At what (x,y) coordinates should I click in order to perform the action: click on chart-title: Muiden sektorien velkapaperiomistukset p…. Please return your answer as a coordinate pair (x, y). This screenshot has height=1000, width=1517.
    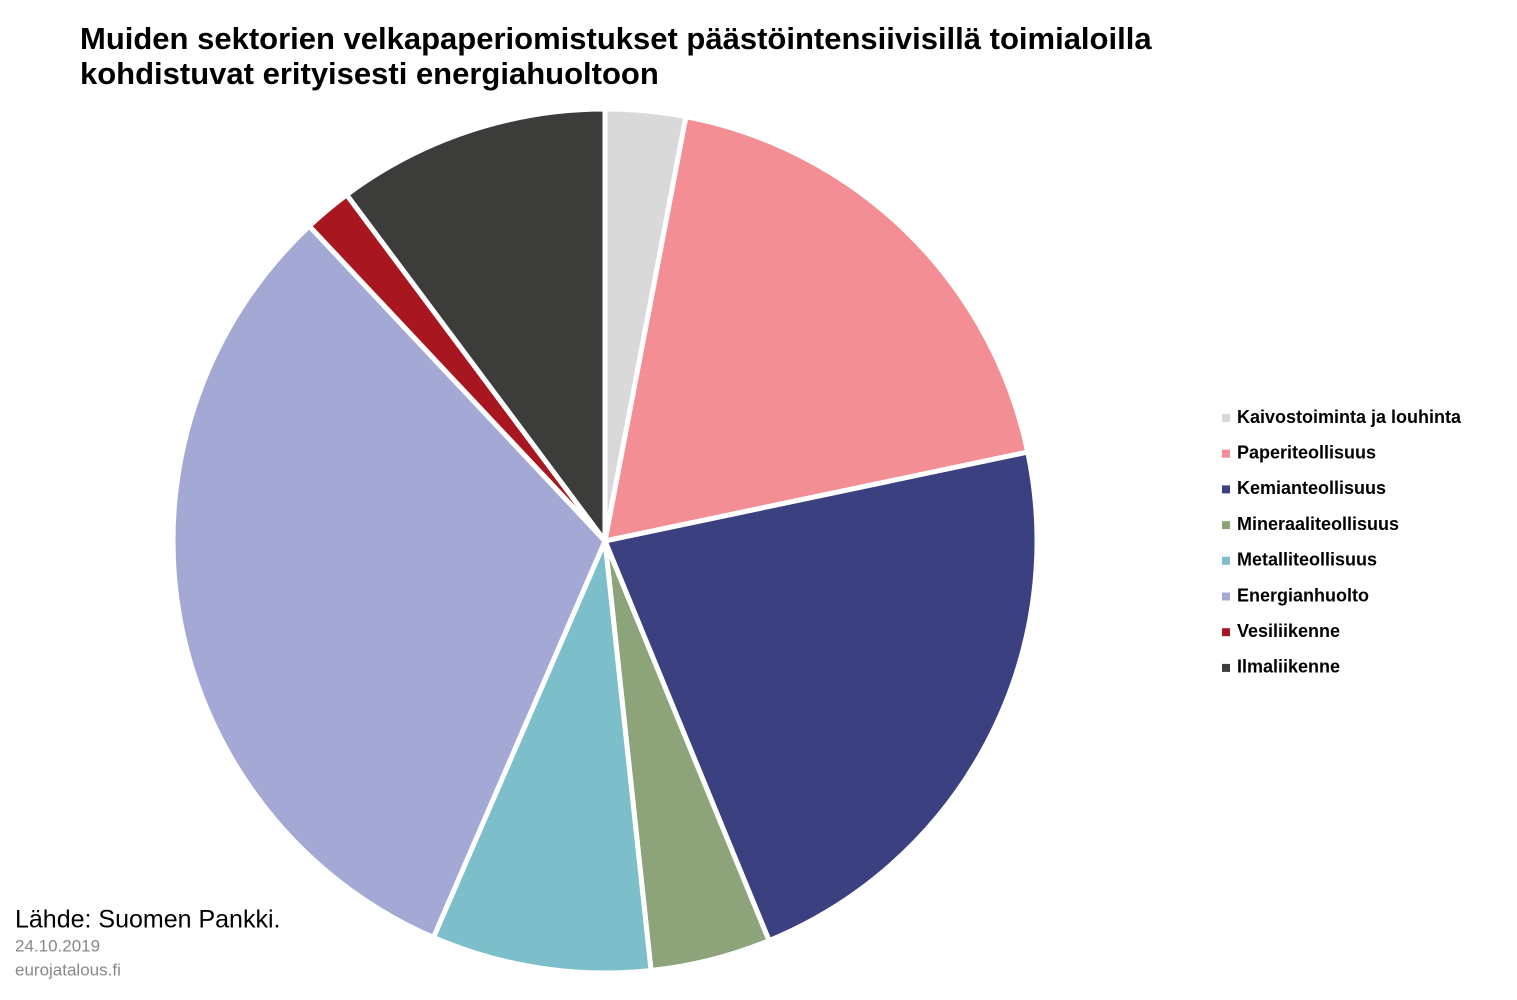
    Looking at the image, I should click on (616, 38).